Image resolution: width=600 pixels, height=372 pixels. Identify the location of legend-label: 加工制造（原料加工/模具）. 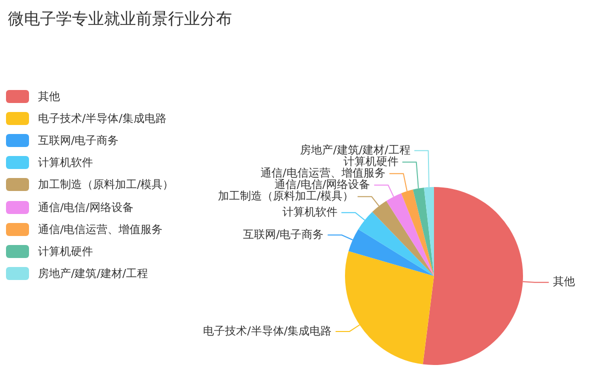
(106, 184).